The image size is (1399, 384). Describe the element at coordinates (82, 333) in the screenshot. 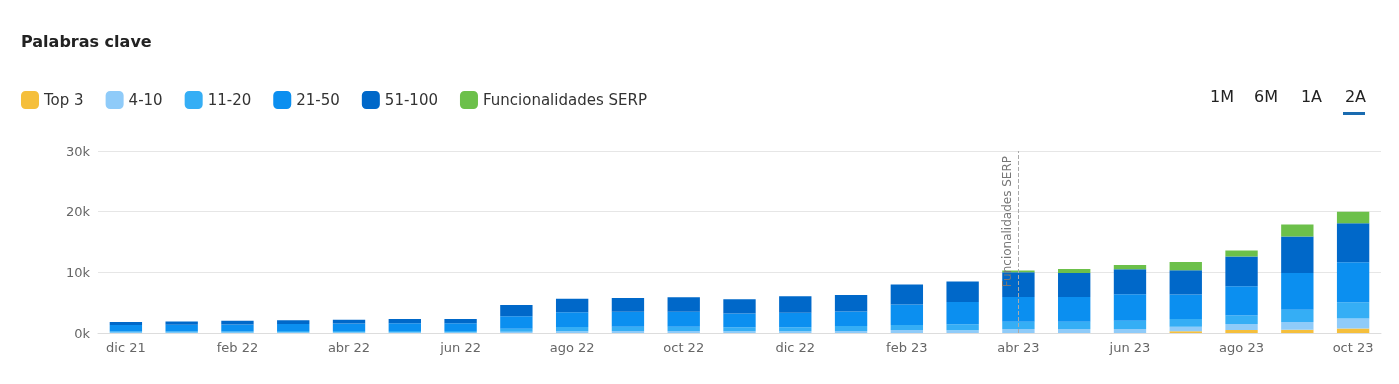

I see `y-tick-label: 0k` at that location.